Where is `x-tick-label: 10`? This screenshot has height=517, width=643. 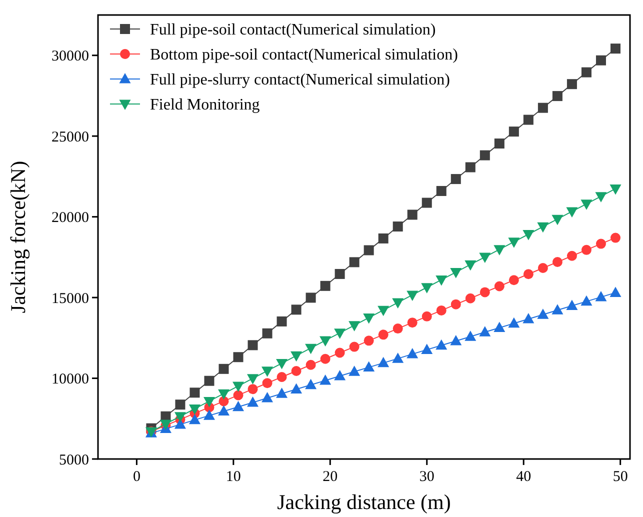
x-tick-label: 10 is located at coordinates (233, 477).